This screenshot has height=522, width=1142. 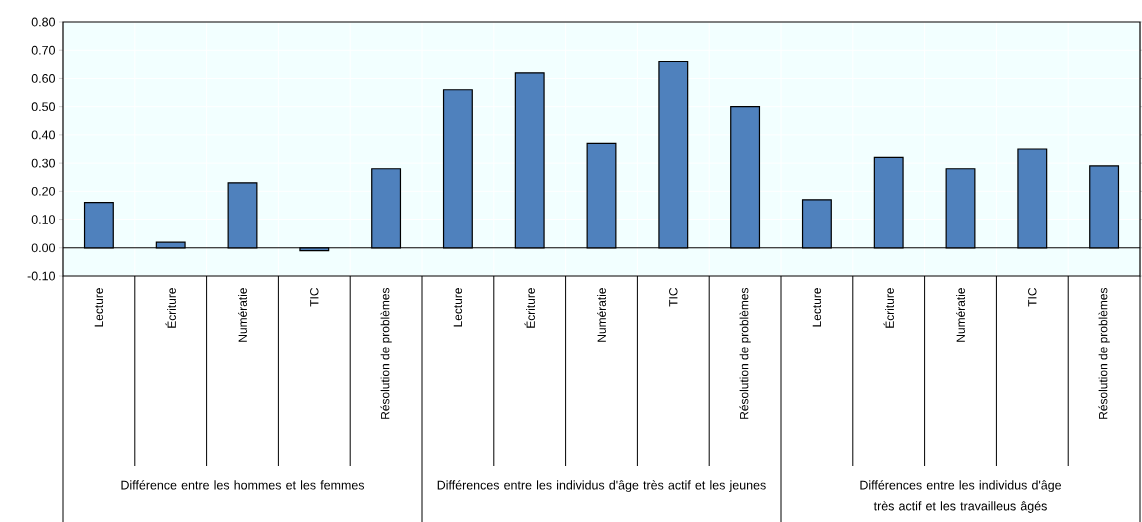 What do you see at coordinates (43, 248) in the screenshot?
I see `y-tick-label: 0.00` at bounding box center [43, 248].